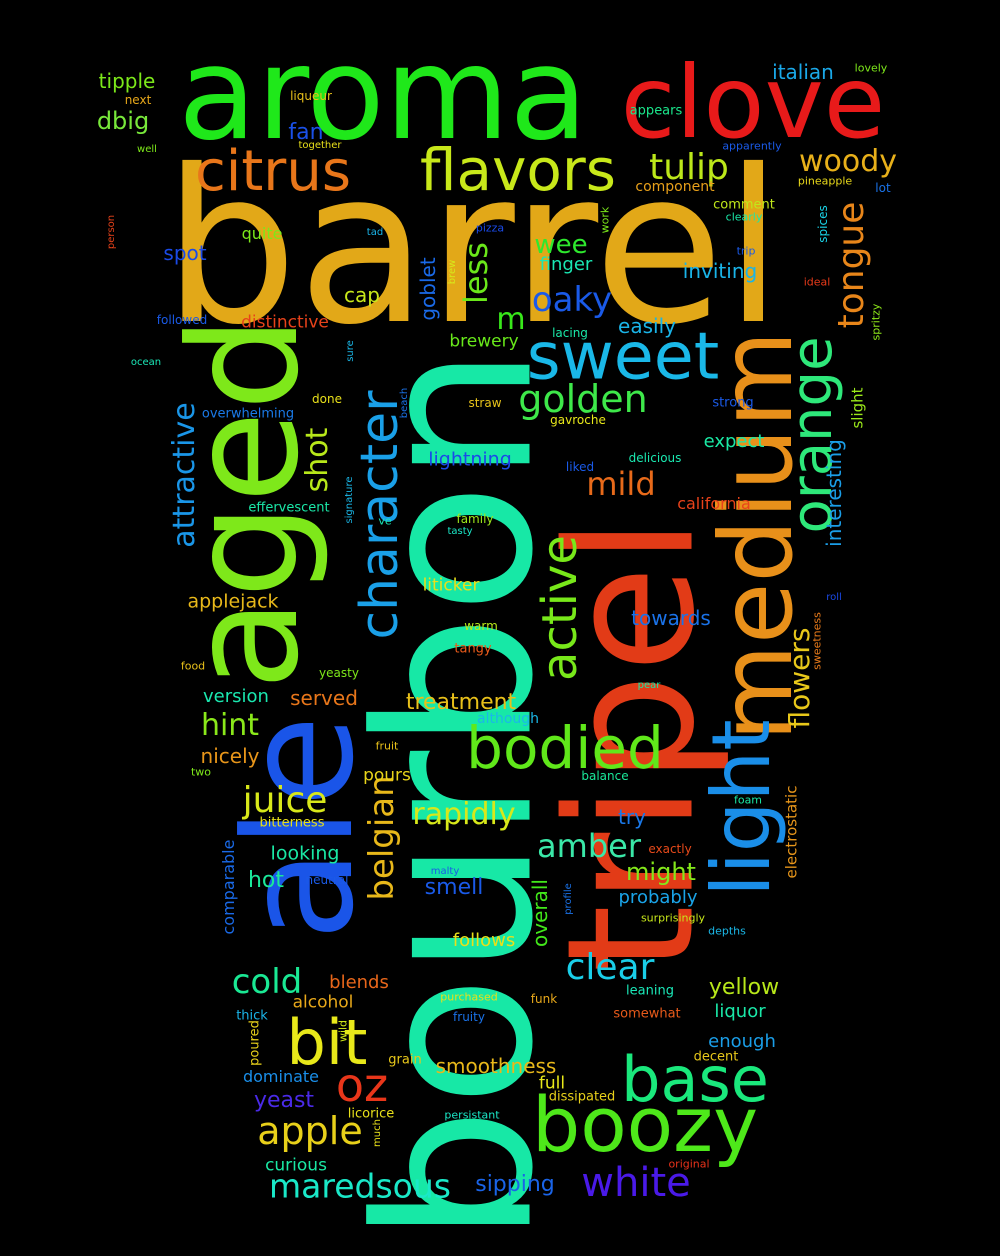 The height and width of the screenshot is (1256, 1000). What do you see at coordinates (285, 322) in the screenshot?
I see `word-distinctive: distinctive` at bounding box center [285, 322].